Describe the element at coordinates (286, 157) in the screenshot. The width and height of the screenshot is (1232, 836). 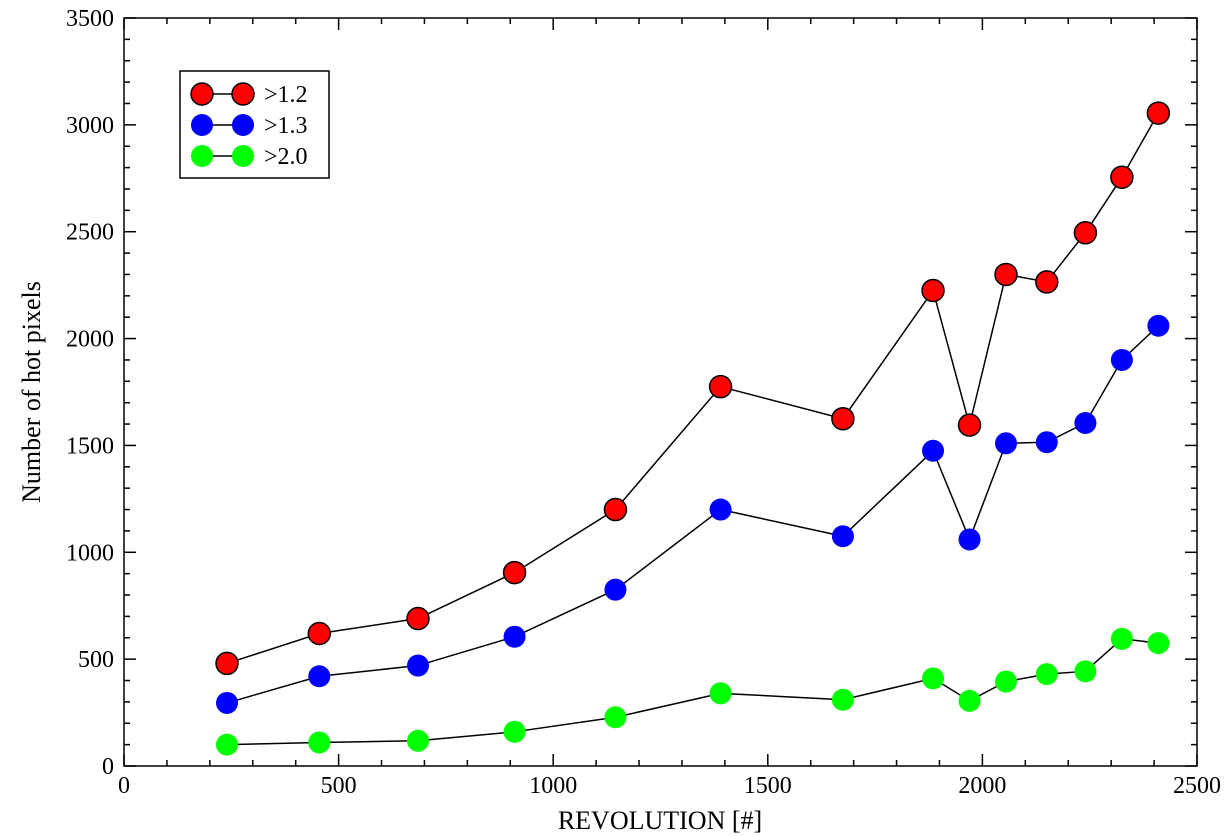
I see `legend-label: >2.0` at that location.